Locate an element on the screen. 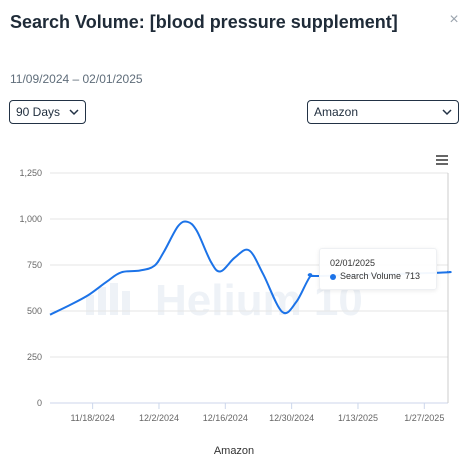  days-select: 90 Days is located at coordinates (47, 112).